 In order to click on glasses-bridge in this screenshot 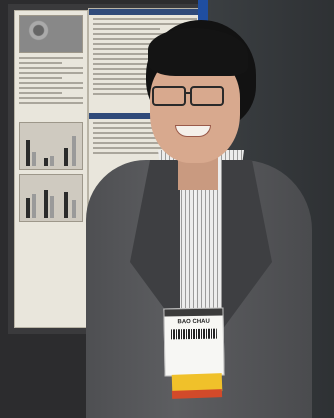, I will do `click(188, 93)`.